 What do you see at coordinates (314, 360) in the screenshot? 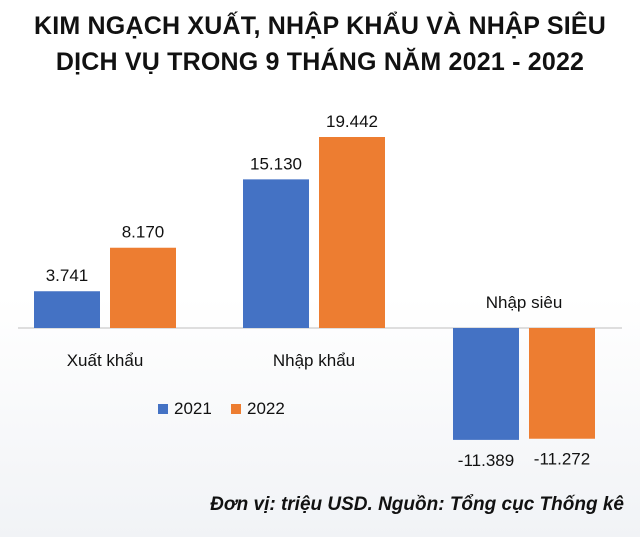
I see `category-label-1: Nhập khẩu` at bounding box center [314, 360].